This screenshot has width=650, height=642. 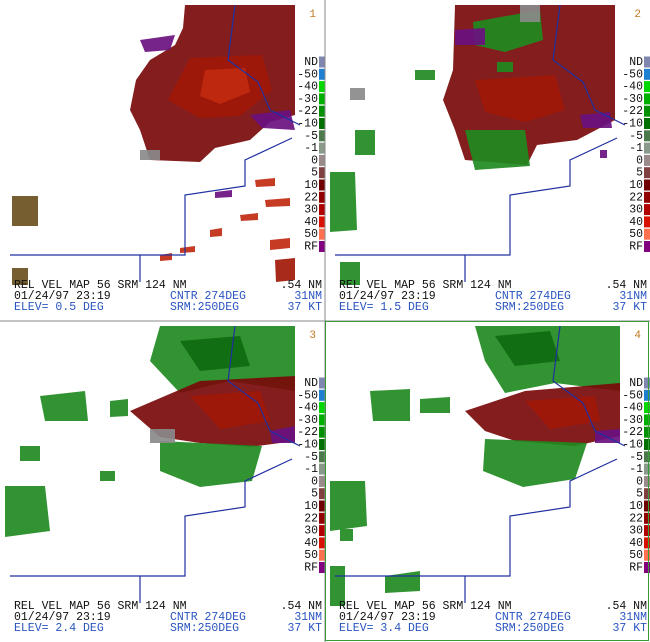 I want to click on legend-label: 5, so click(x=639, y=494).